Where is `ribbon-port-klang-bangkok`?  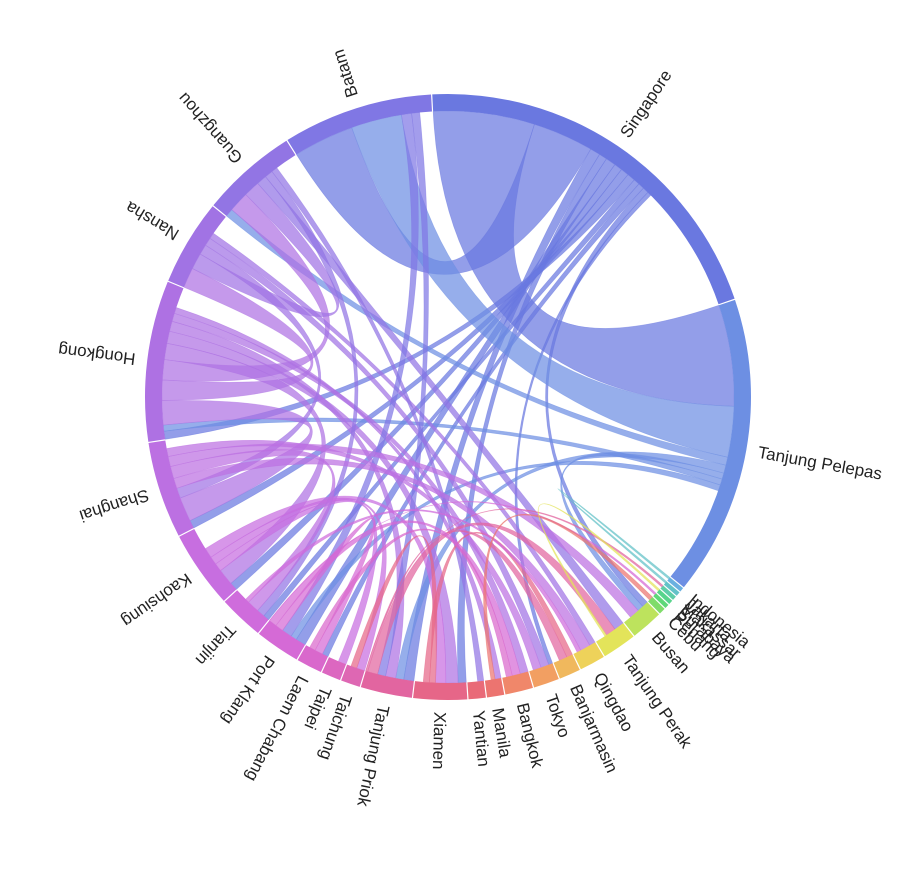 ribbon-port-klang-bangkok is located at coordinates (395, 598).